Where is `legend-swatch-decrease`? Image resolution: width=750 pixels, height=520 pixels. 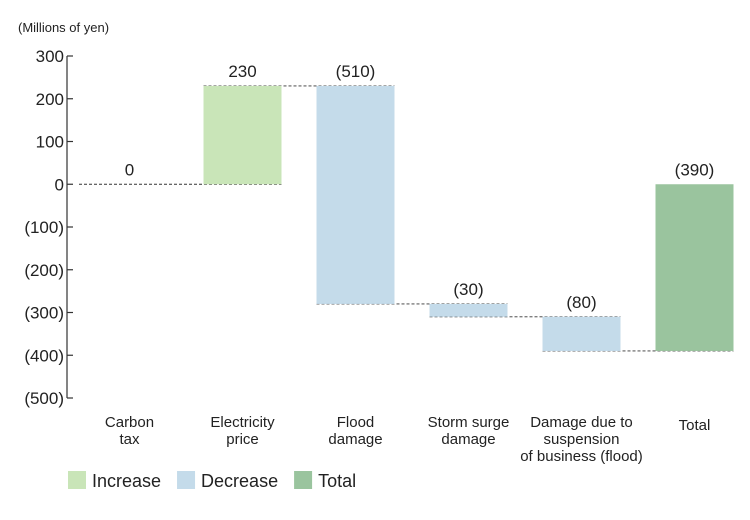 legend-swatch-decrease is located at coordinates (186, 480).